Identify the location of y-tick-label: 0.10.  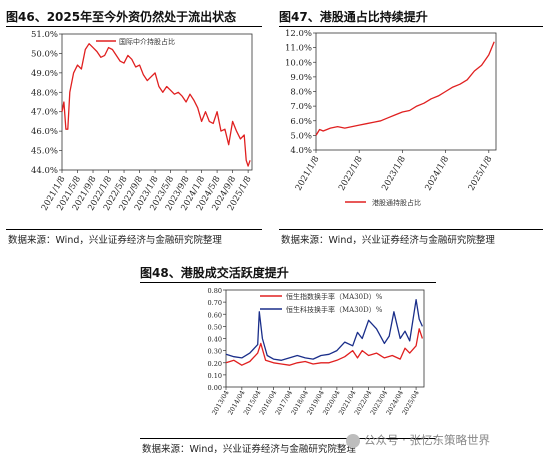
(215, 376).